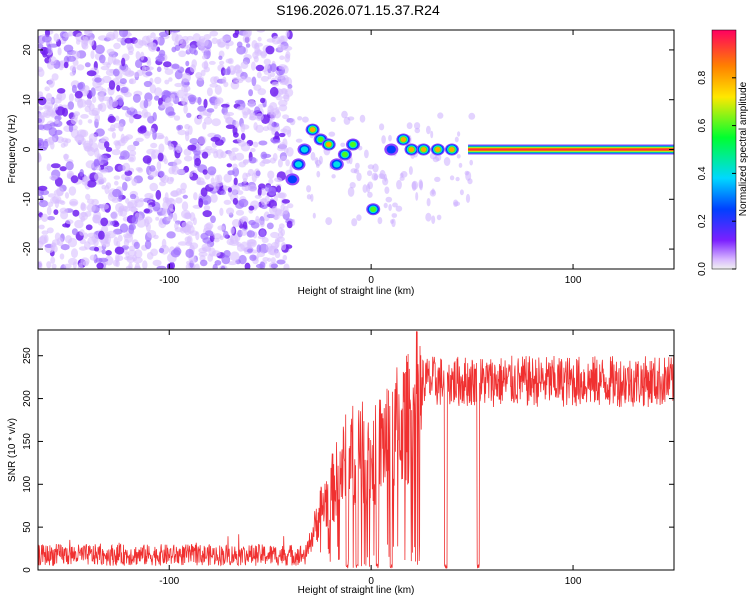  Describe the element at coordinates (371, 581) in the screenshot. I see `x-tick-label: 0` at that location.